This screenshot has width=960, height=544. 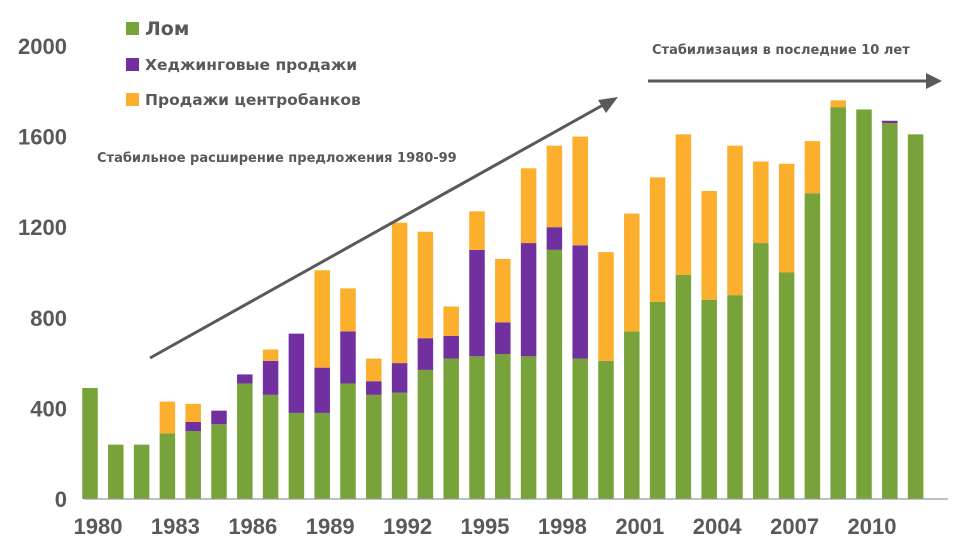 I want to click on x-tick-label: 1983, so click(x=175, y=526).